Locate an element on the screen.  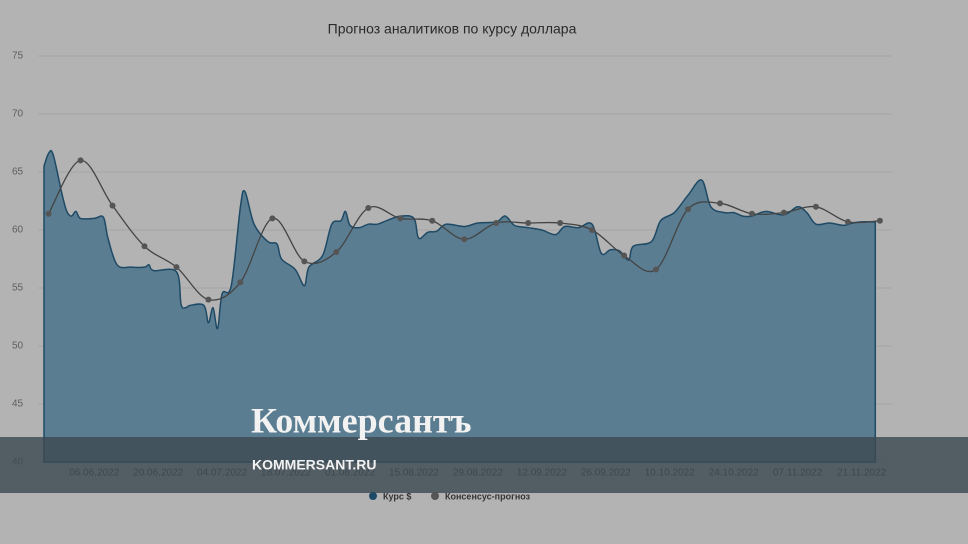
chart-title: Прогноз аналитиков по курсу доллара is located at coordinates (452, 29).